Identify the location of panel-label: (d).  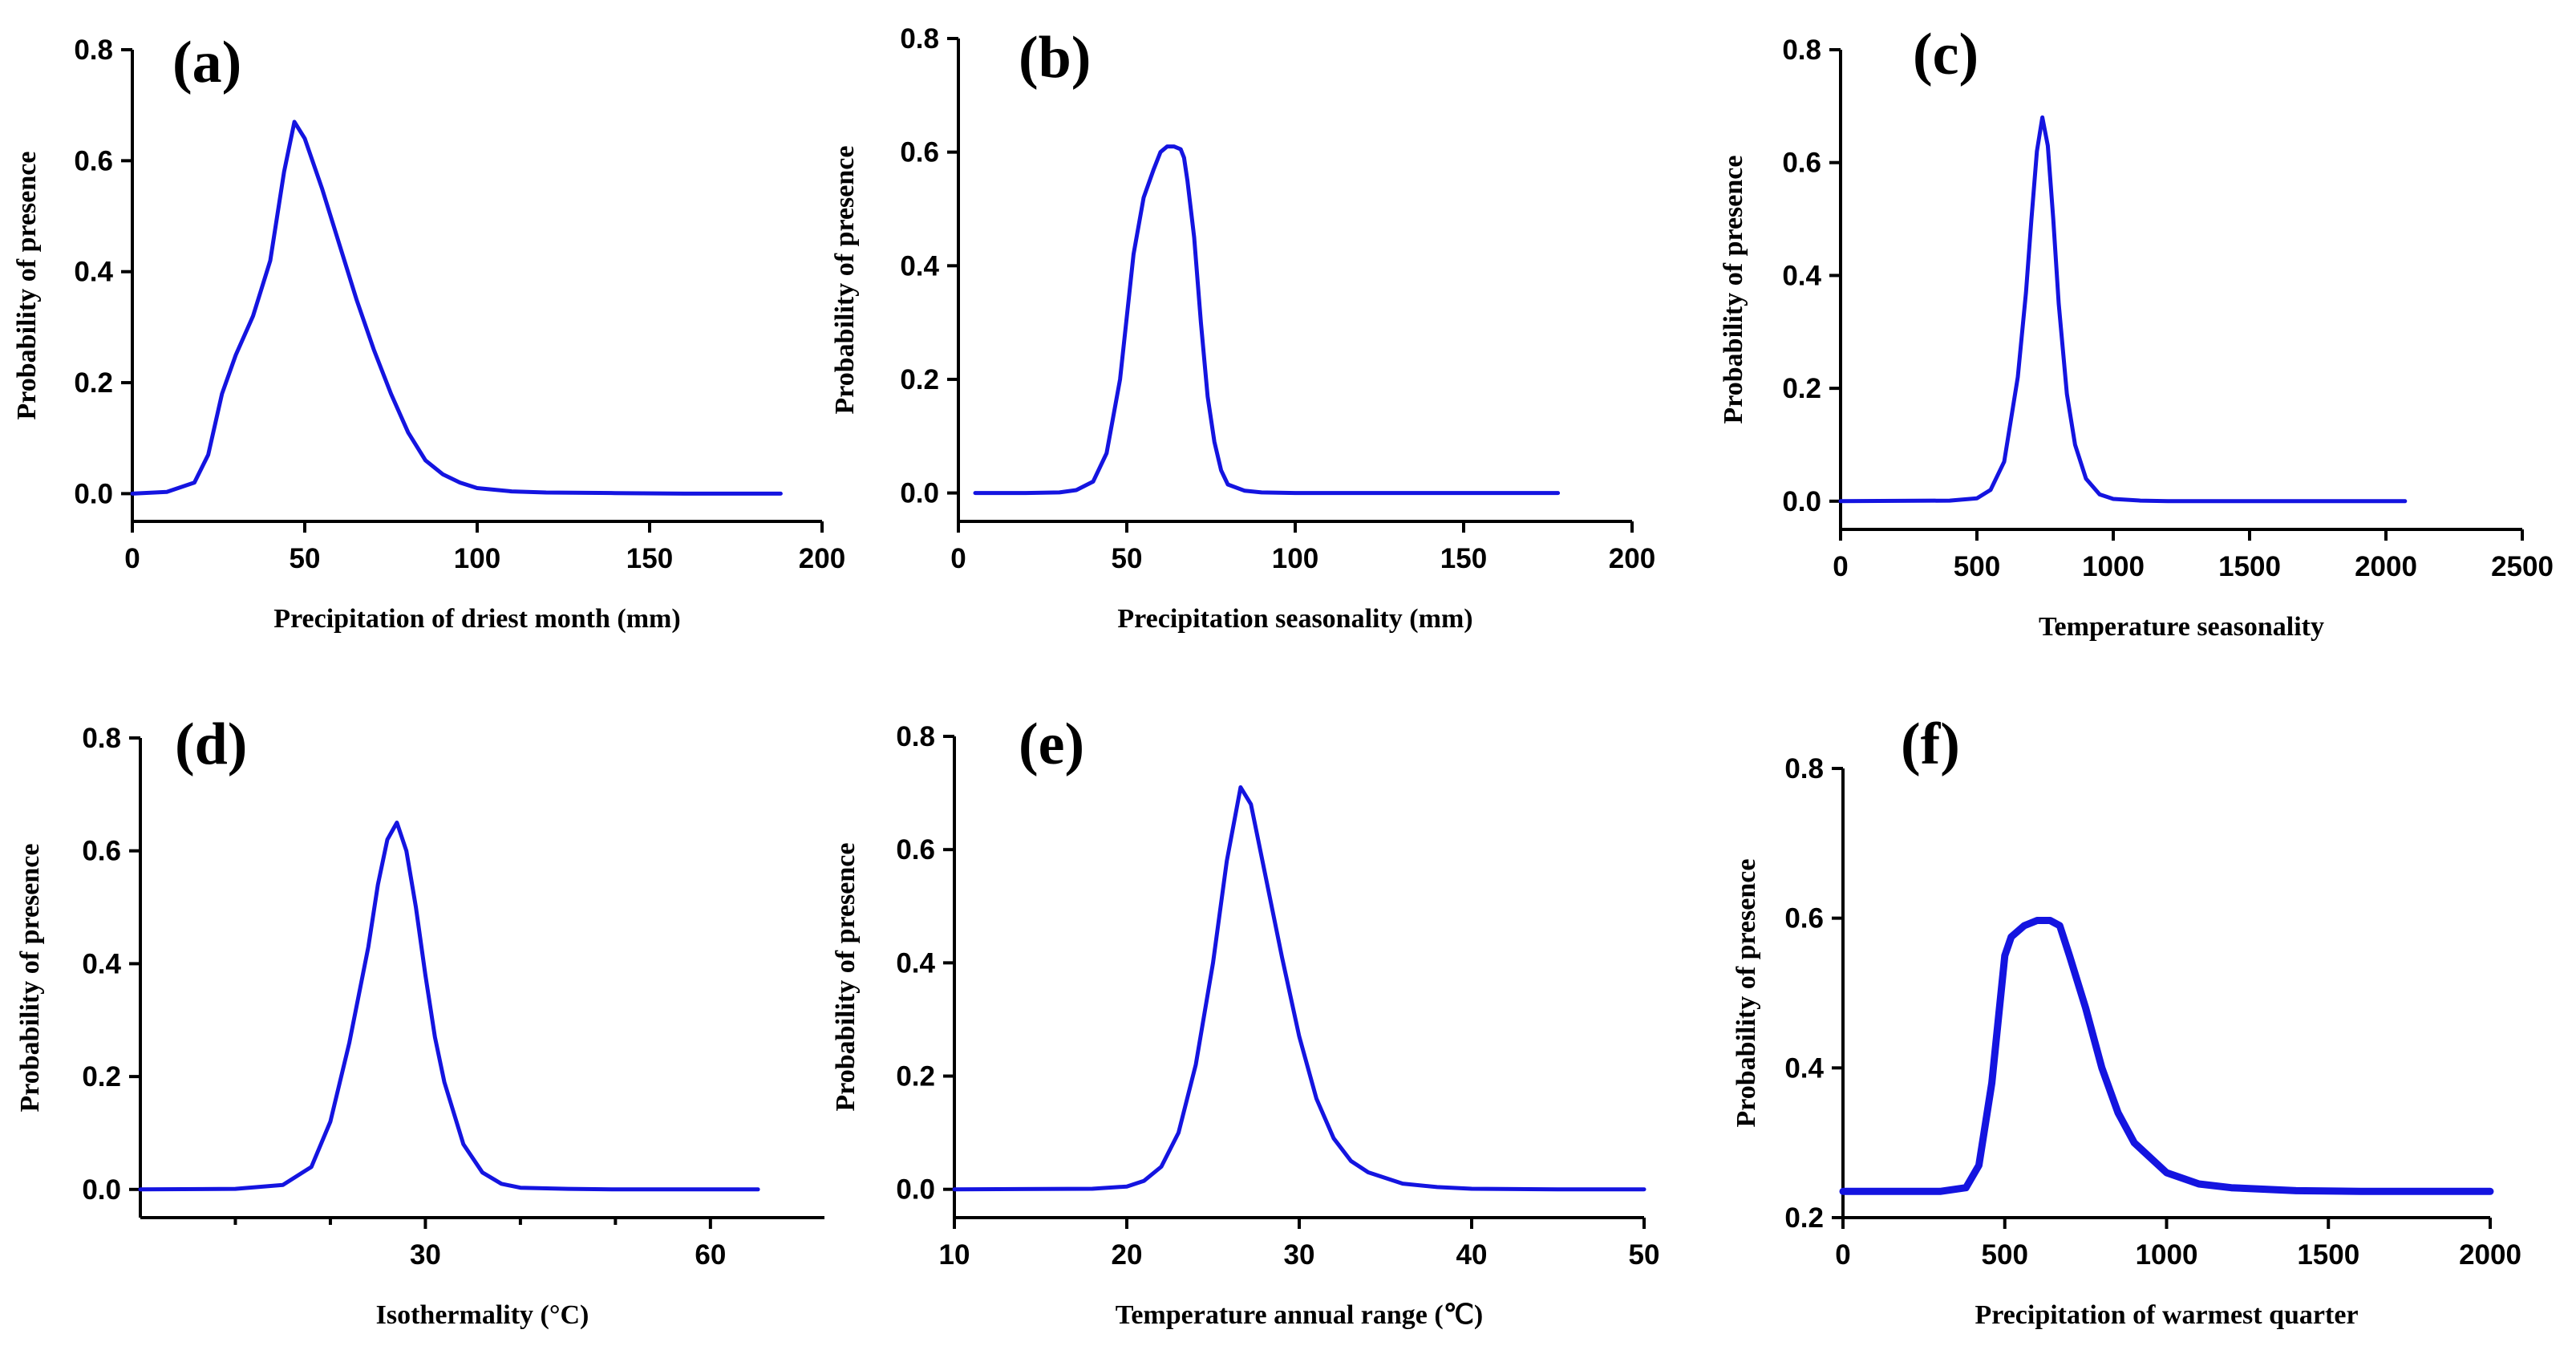
(211, 744).